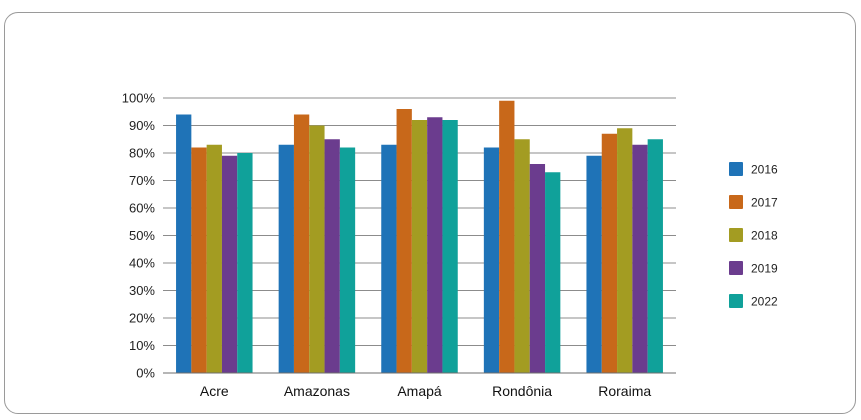  Describe the element at coordinates (522, 256) in the screenshot. I see `bar-2018-Rondônia` at that location.